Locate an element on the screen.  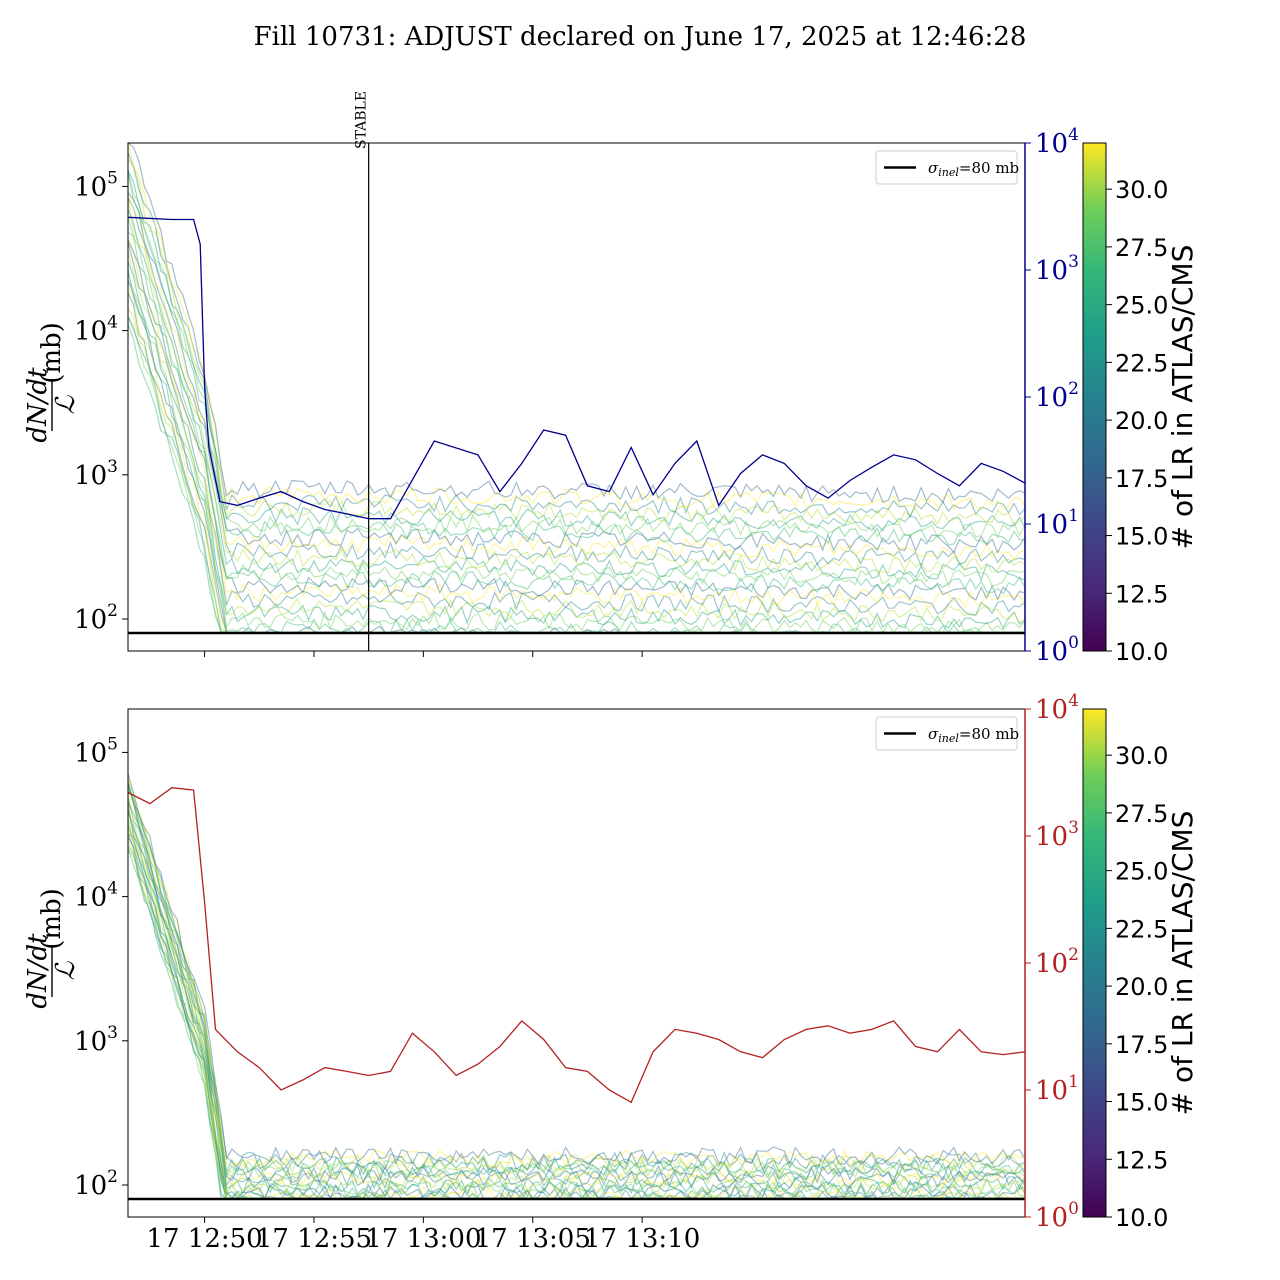
top-colorbar-gradient is located at coordinates (1094, 397).